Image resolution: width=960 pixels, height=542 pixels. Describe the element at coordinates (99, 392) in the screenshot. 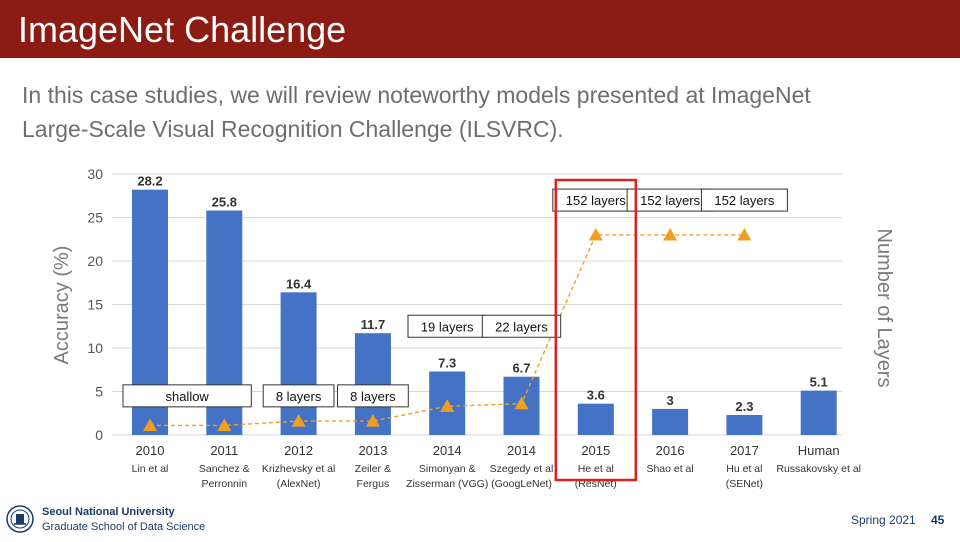

I see `y-tick-label: 5` at that location.